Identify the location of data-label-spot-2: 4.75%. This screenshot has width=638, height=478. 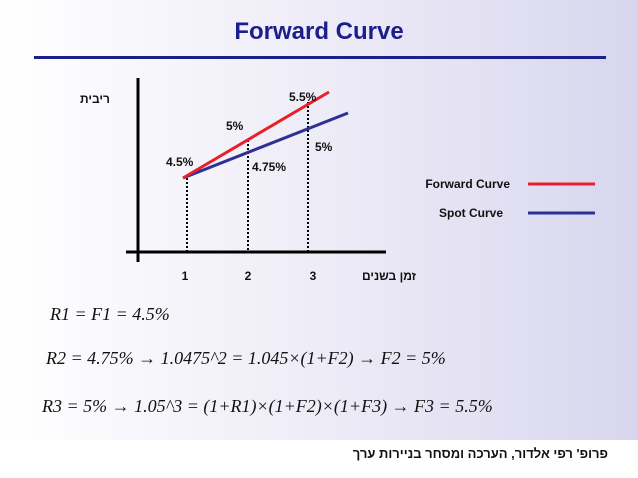
(269, 167).